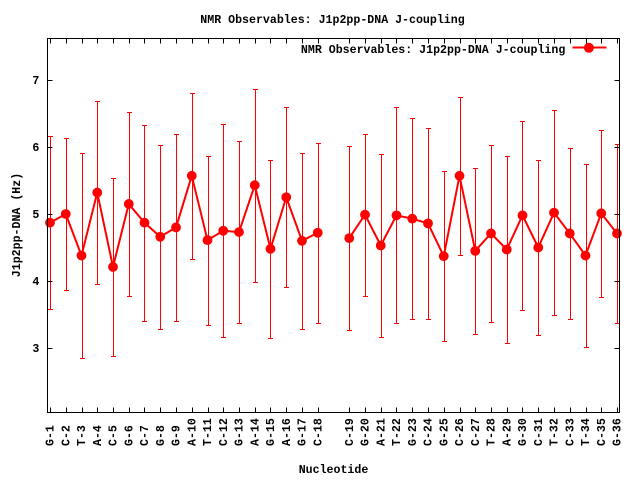 This screenshot has width=640, height=480. I want to click on svg-text: T-11, so click(208, 432).